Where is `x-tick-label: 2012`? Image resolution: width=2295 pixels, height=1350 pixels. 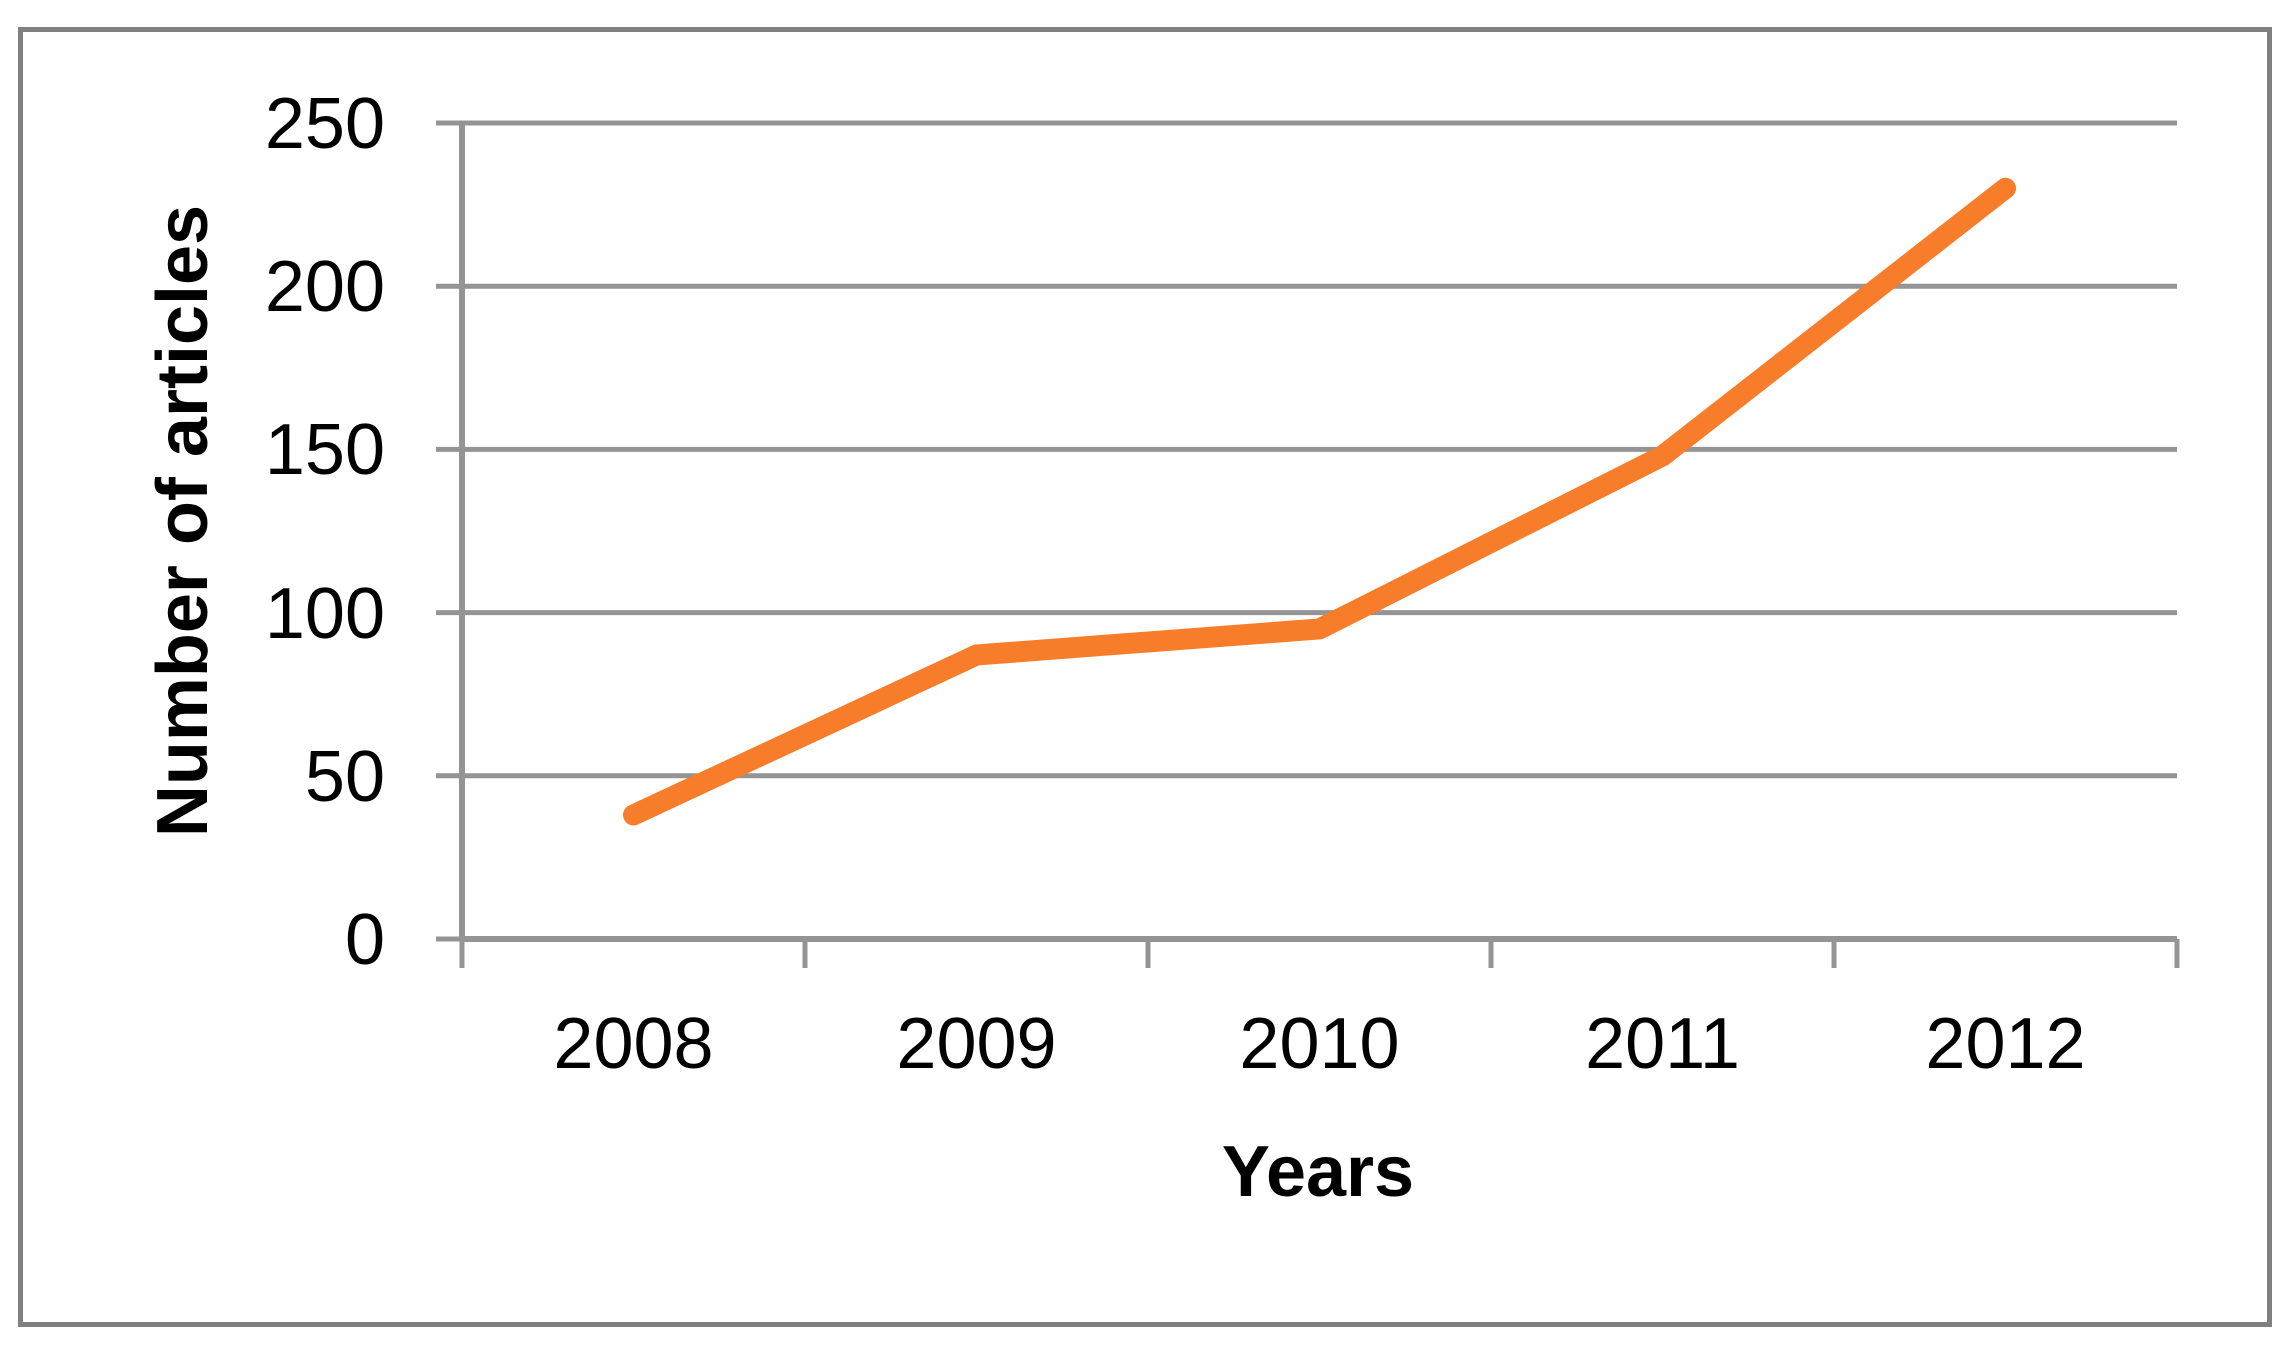
x-tick-label: 2012 is located at coordinates (2005, 1044).